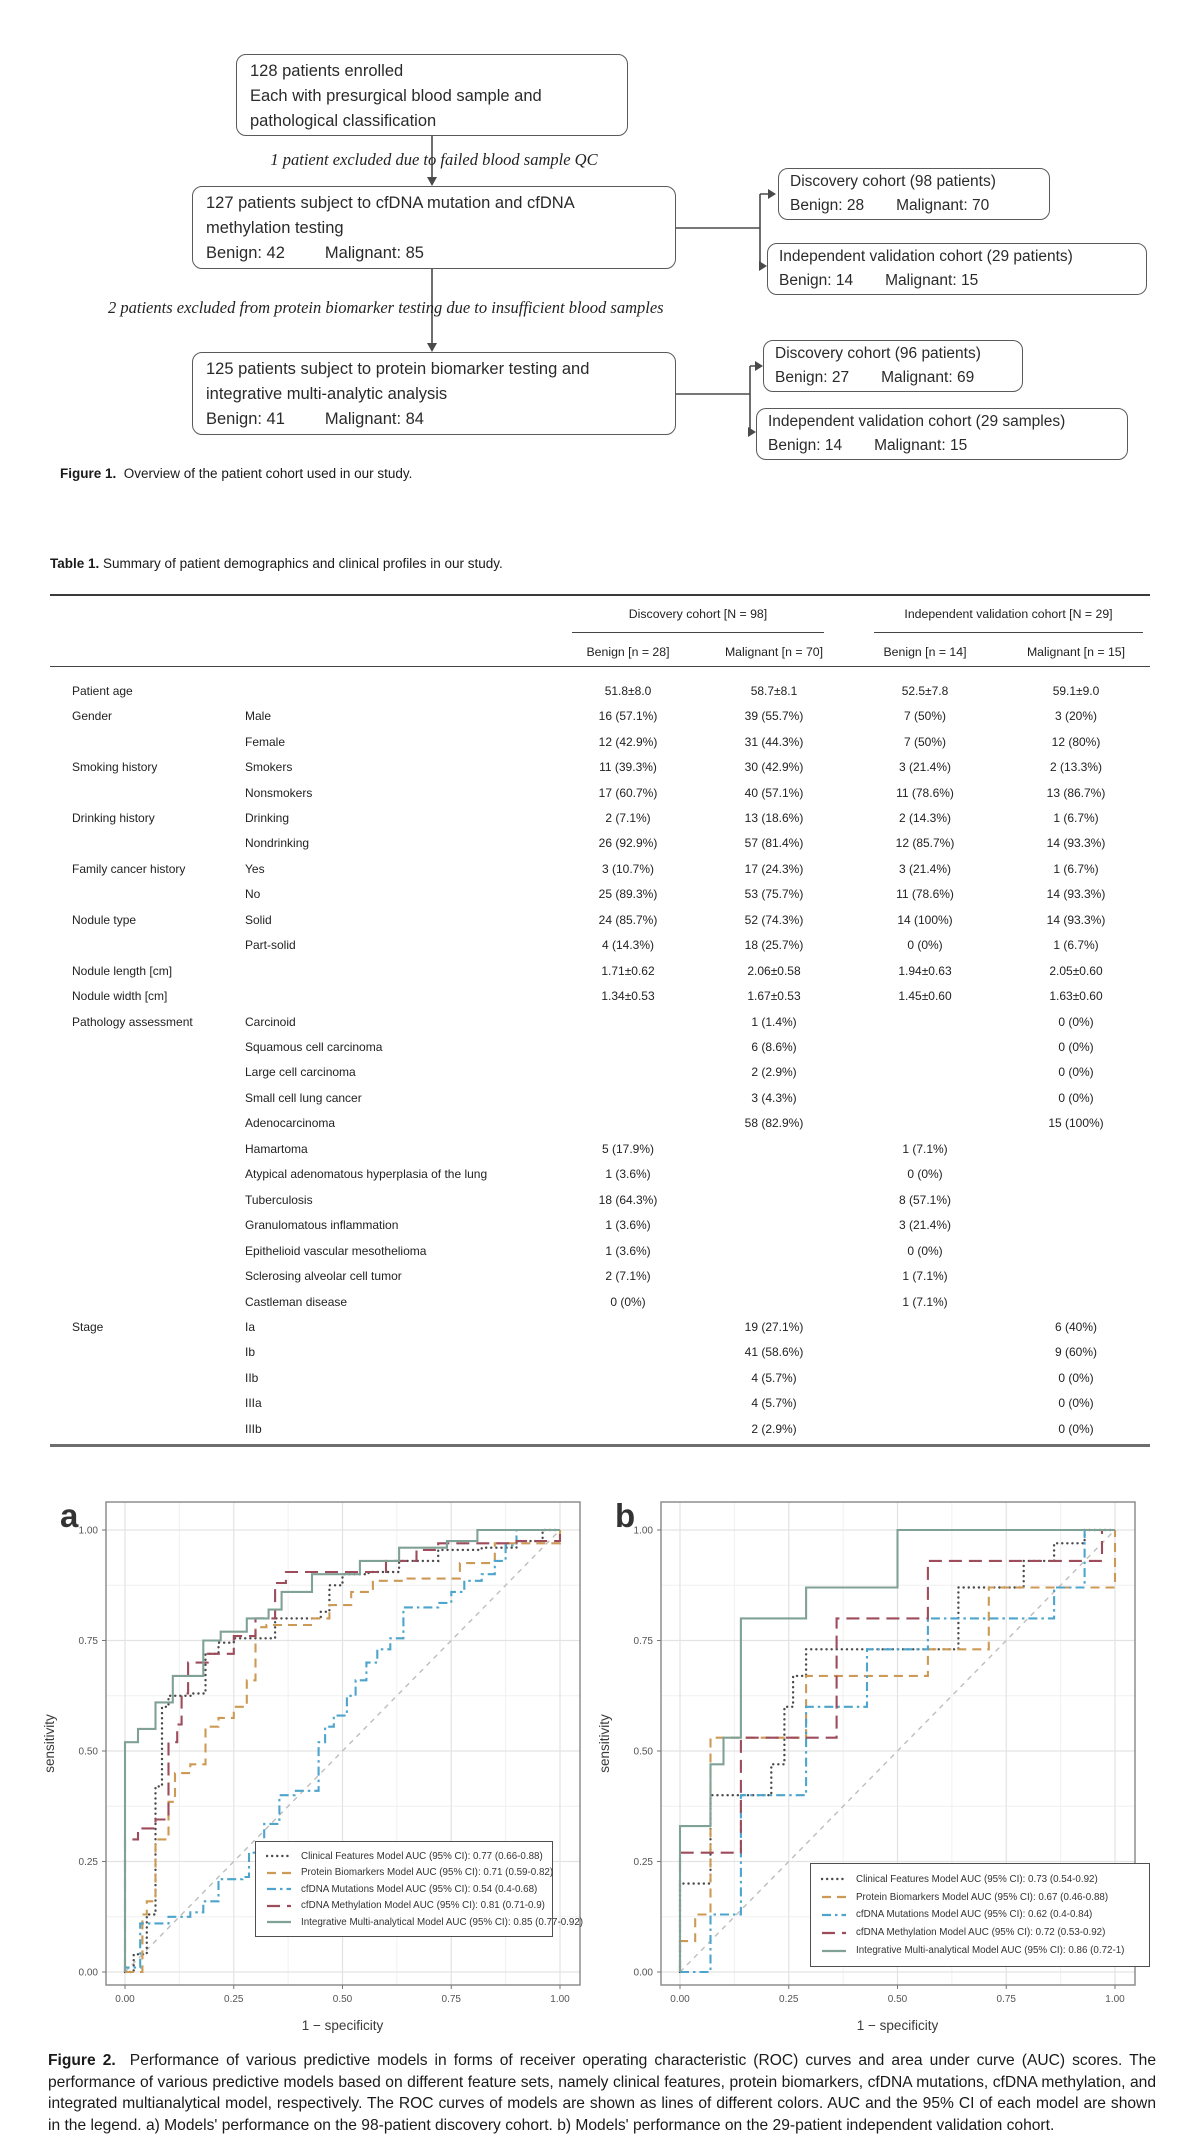 This screenshot has width=1200, height=2152. Describe the element at coordinates (774, 868) in the screenshot. I see `row-value: 17 (24.3%)` at that location.